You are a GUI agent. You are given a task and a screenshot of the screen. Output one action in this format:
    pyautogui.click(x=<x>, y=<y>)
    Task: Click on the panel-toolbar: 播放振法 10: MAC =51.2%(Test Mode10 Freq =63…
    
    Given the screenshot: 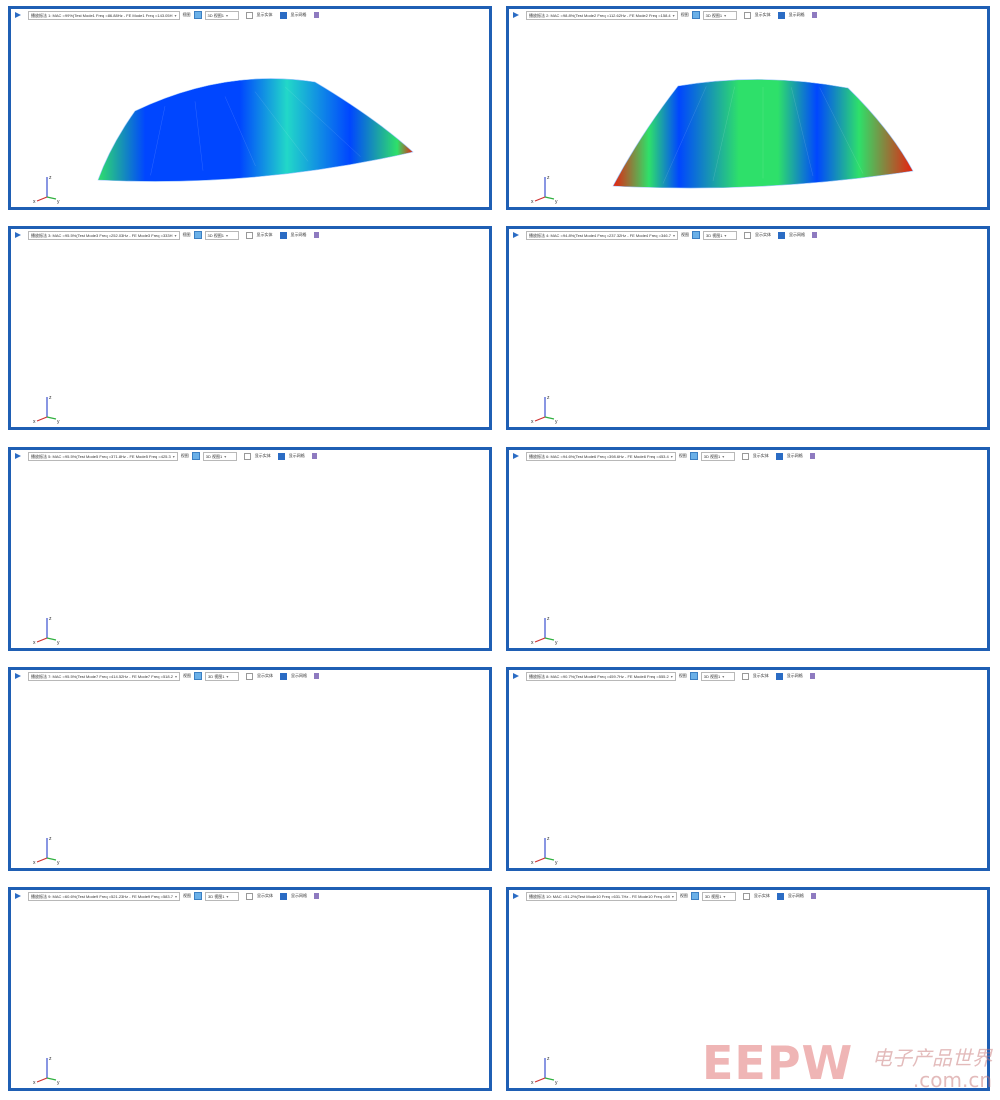 What is the action you would take?
    pyautogui.click(x=748, y=896)
    